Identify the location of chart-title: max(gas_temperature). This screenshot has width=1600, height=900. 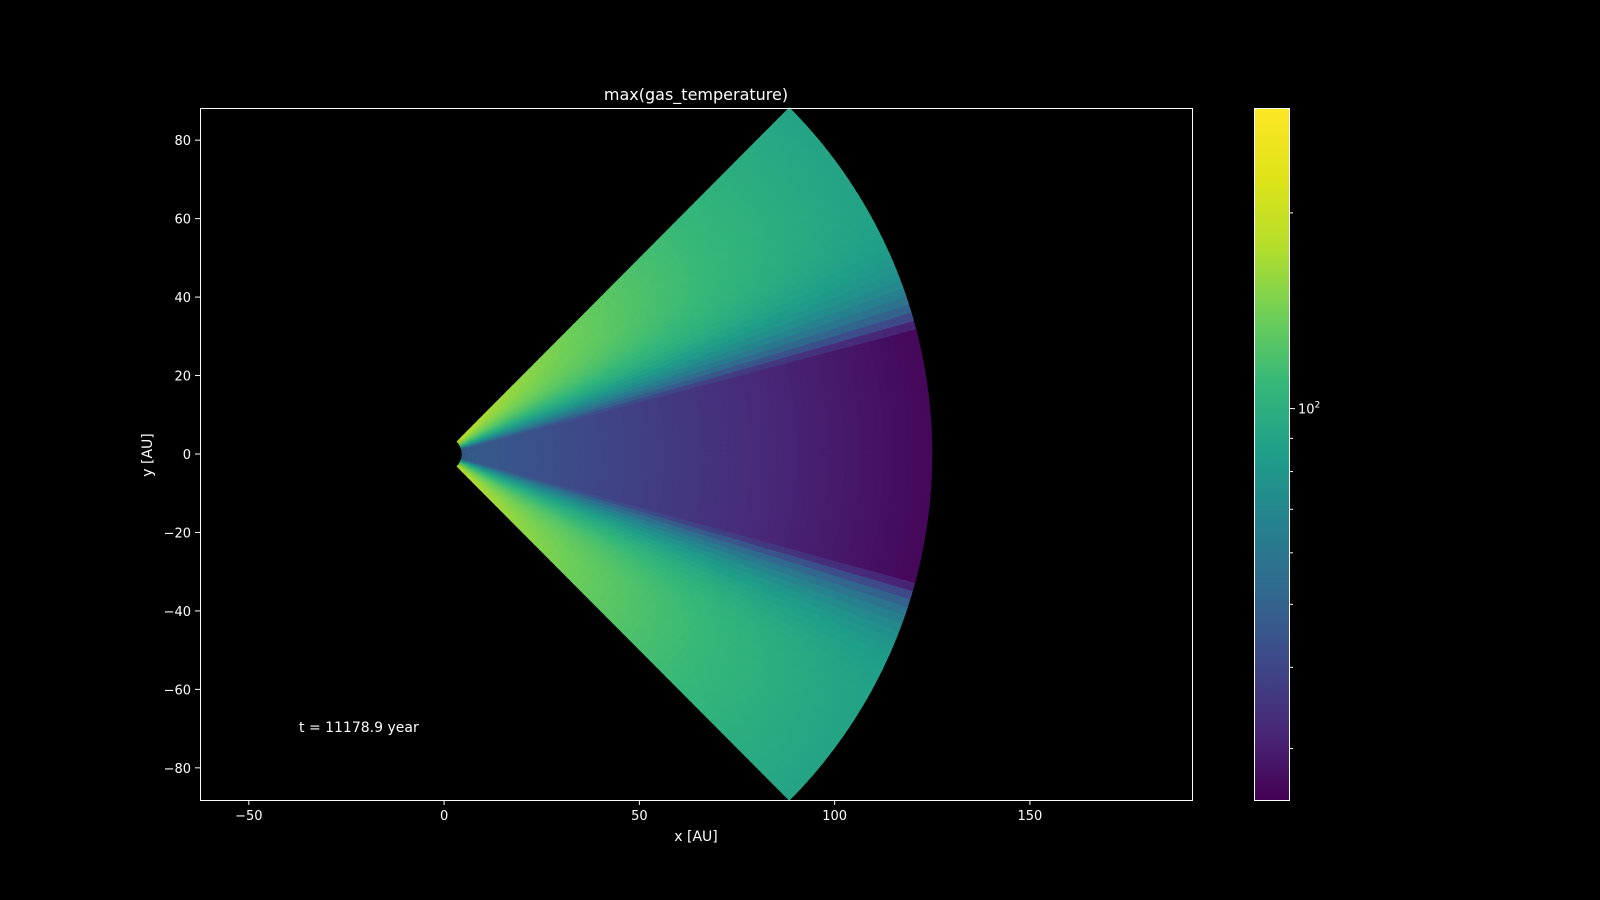
(696, 95).